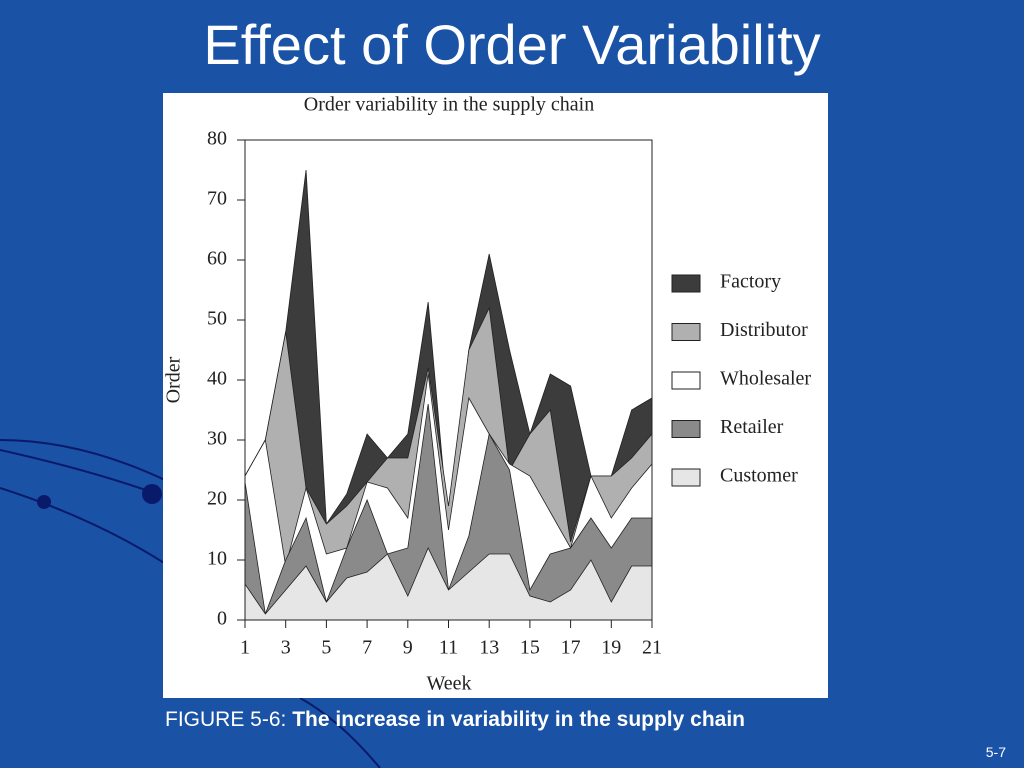  What do you see at coordinates (530, 648) in the screenshot?
I see `x-tick-label: 15` at bounding box center [530, 648].